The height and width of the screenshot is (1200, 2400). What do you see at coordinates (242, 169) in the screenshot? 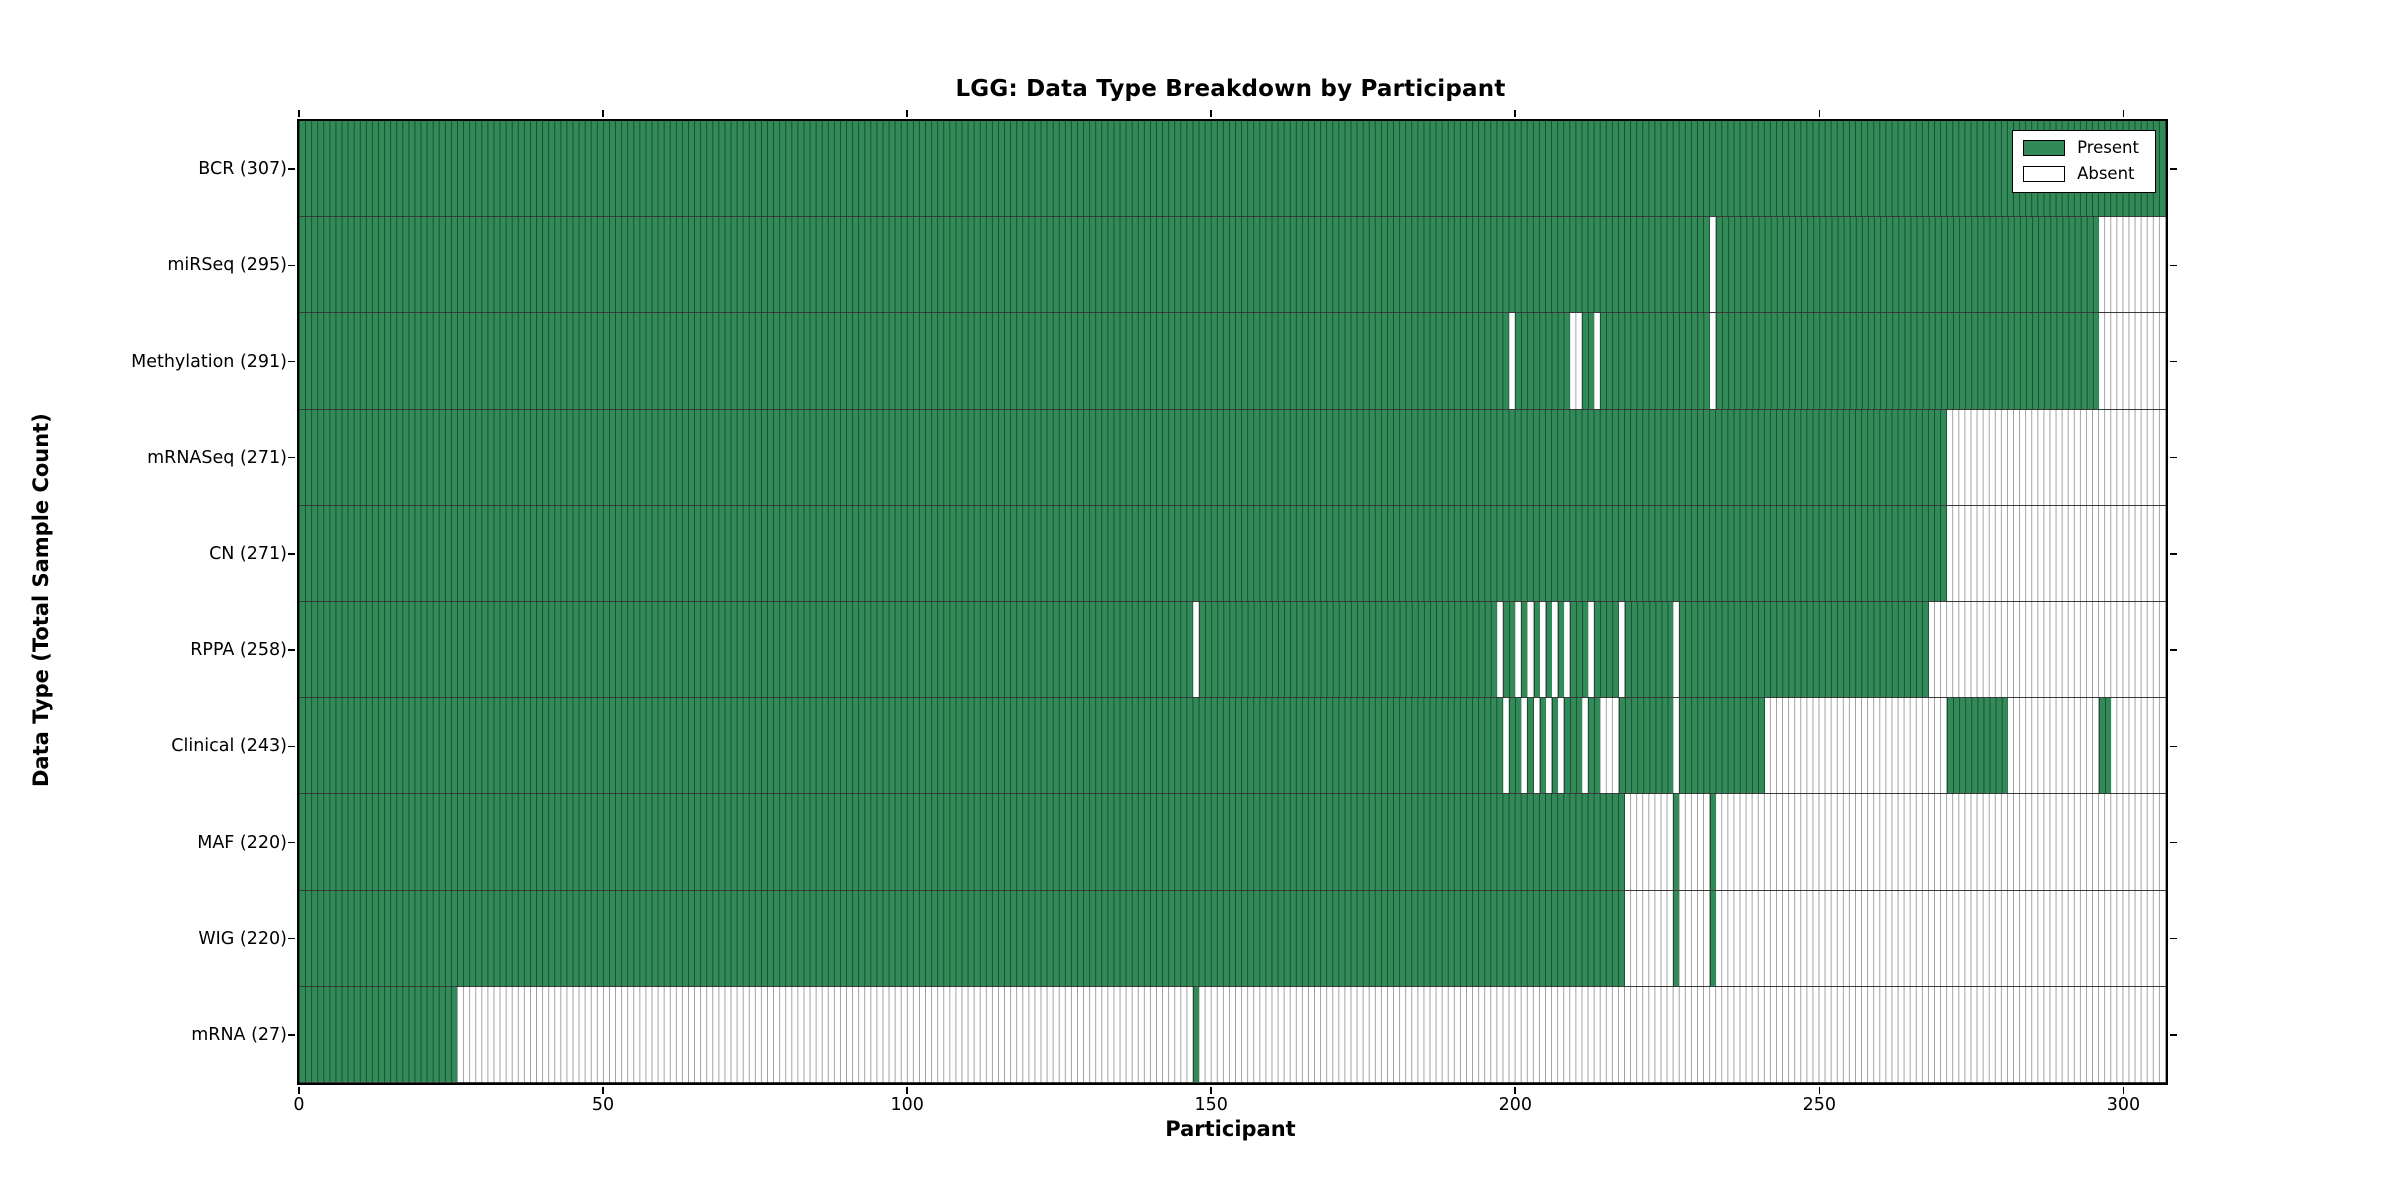
I see `y-tick-label-BCR: BCR (307)` at bounding box center [242, 169].